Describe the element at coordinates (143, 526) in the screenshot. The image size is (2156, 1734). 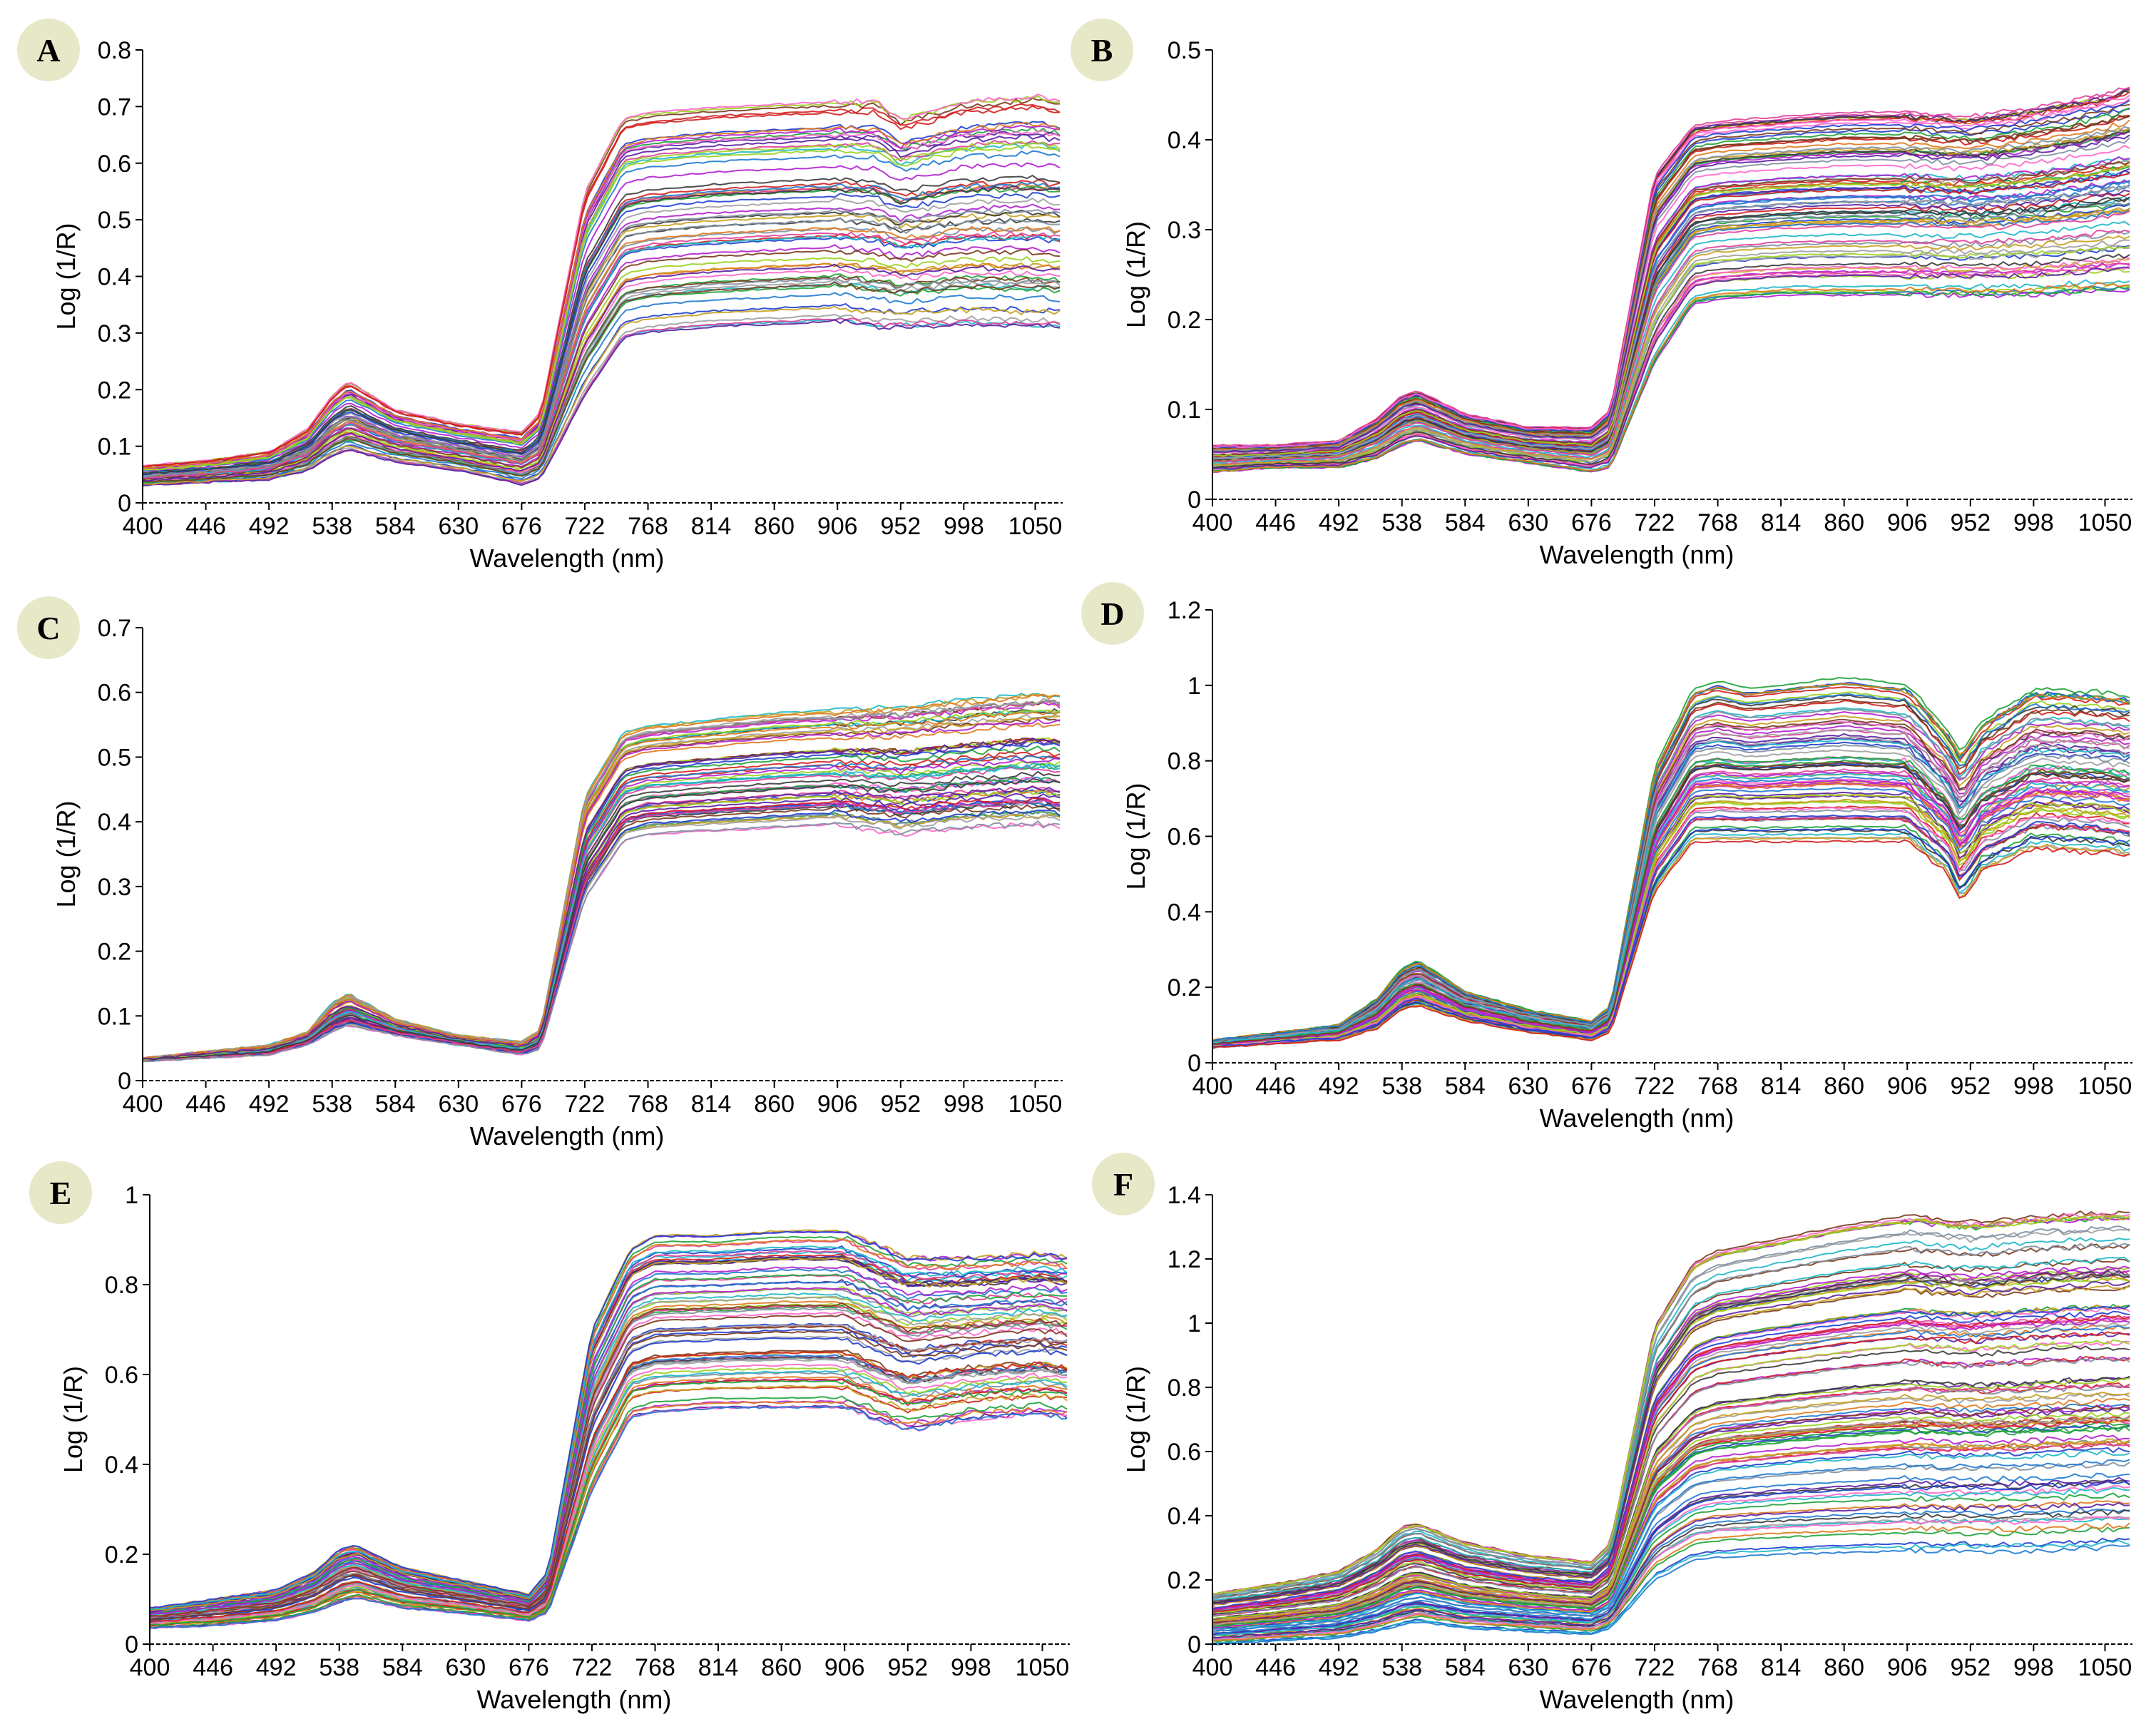
I see `x-tick-label: 400` at that location.